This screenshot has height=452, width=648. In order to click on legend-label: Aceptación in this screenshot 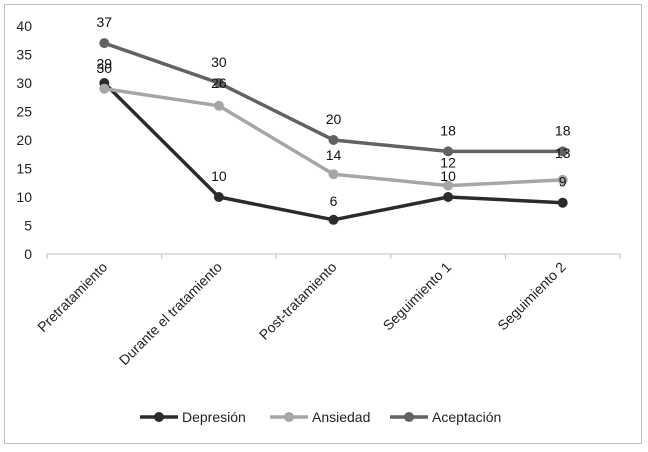, I will do `click(466, 417)`.